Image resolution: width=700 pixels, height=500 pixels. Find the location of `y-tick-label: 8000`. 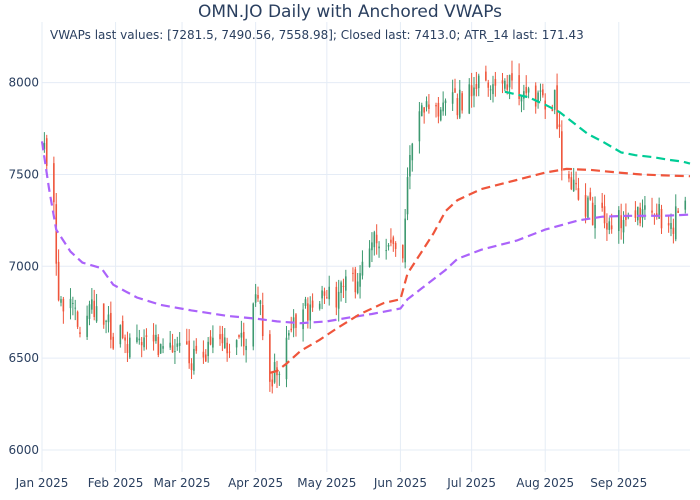

y-tick-label: 8000 is located at coordinates (23, 83).